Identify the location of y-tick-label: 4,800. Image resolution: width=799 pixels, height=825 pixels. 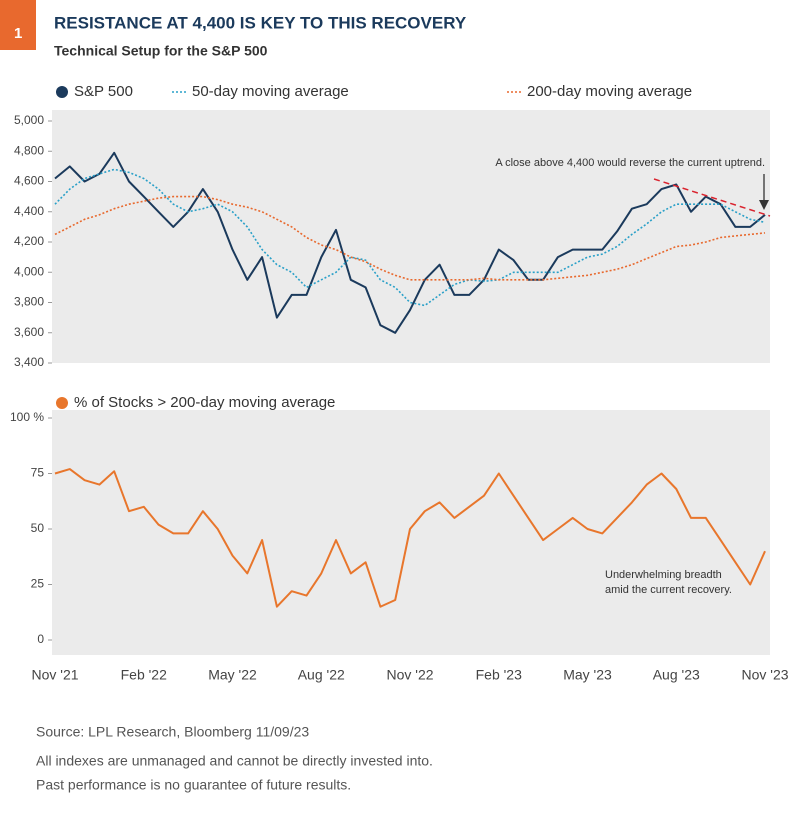
(29, 150).